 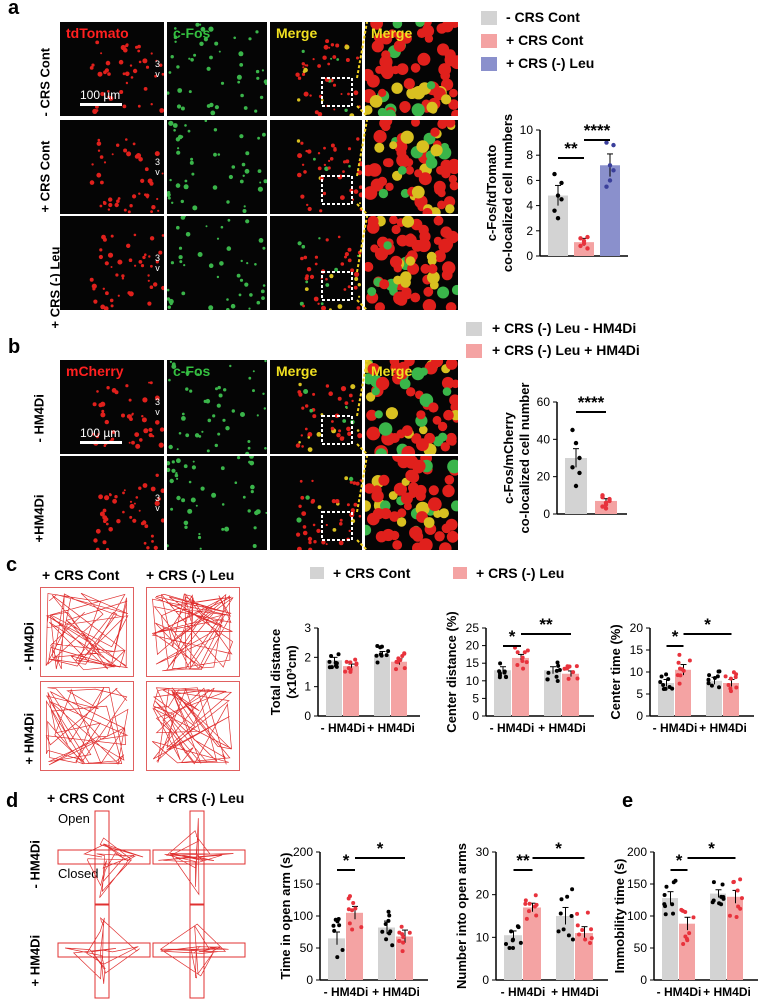 I want to click on col-header-c-1: + CRS Cont, so click(x=81, y=575).